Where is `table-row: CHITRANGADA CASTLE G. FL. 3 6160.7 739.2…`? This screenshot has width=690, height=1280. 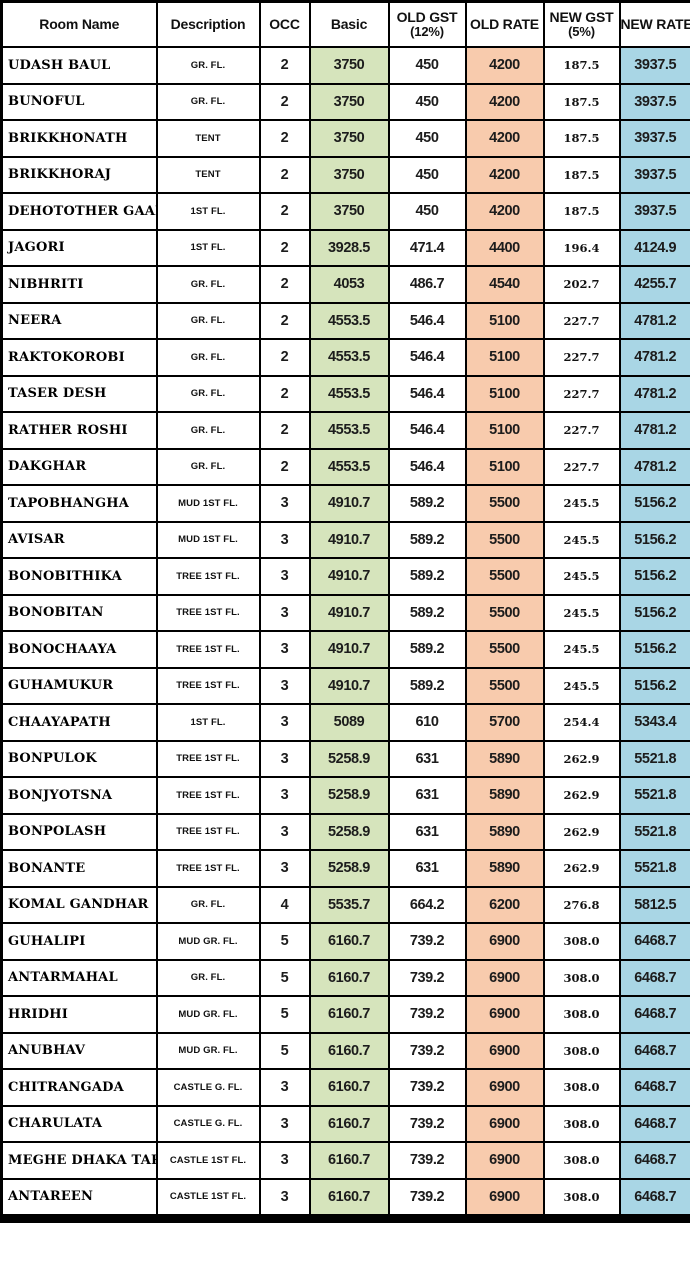
table-row: CHITRANGADA CASTLE G. FL. 3 6160.7 739.2… is located at coordinates (345, 1087).